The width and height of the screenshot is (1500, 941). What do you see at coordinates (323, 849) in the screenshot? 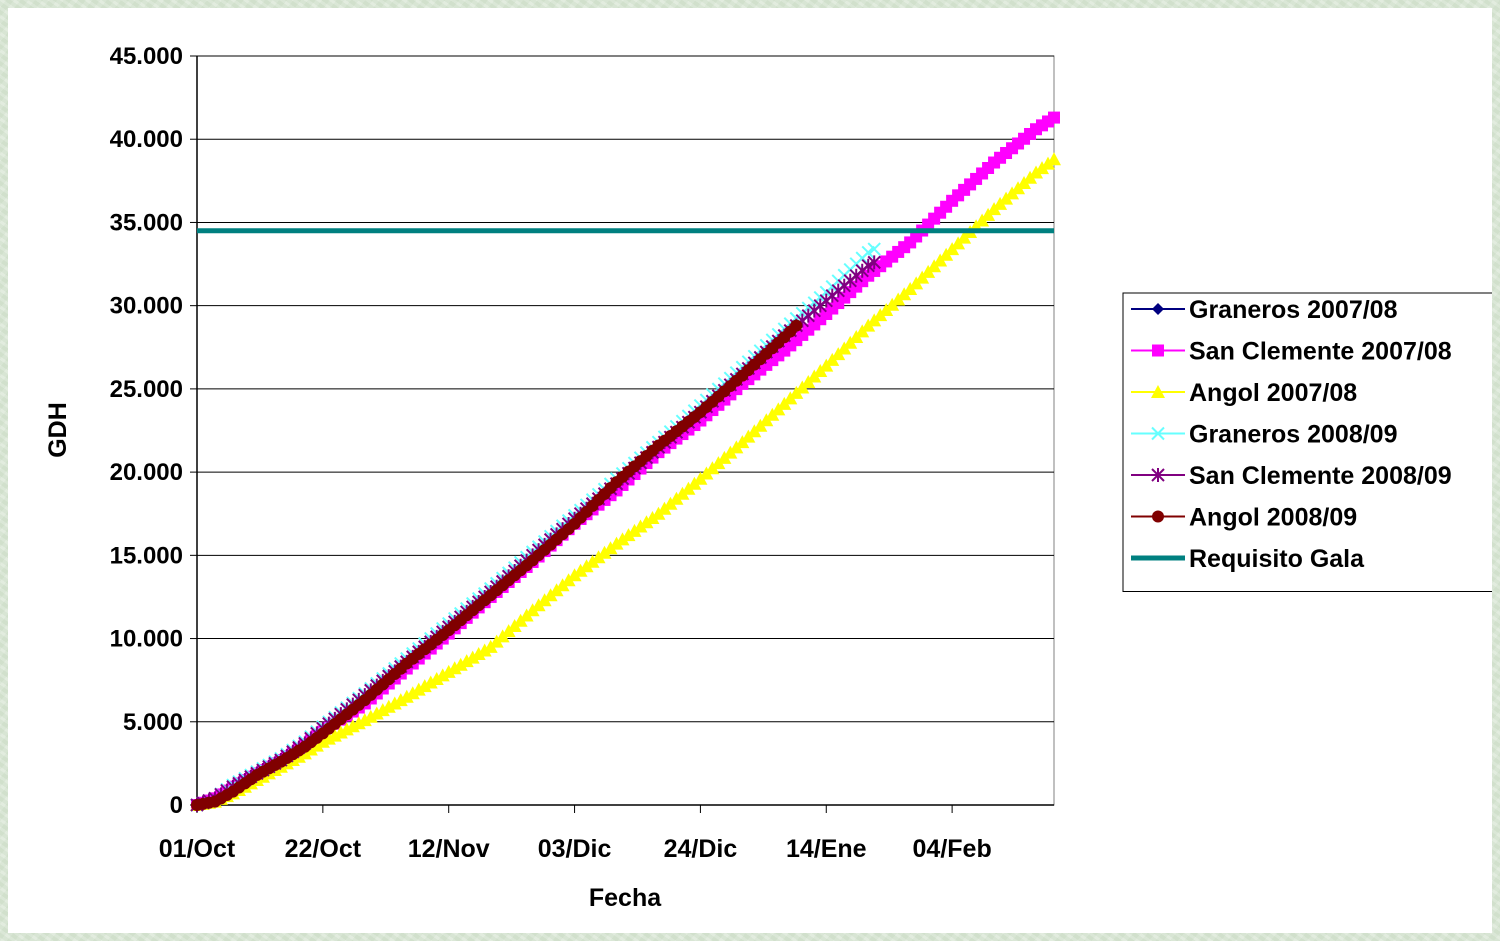
I see `x-tick-label: 22/Oct` at bounding box center [323, 849].